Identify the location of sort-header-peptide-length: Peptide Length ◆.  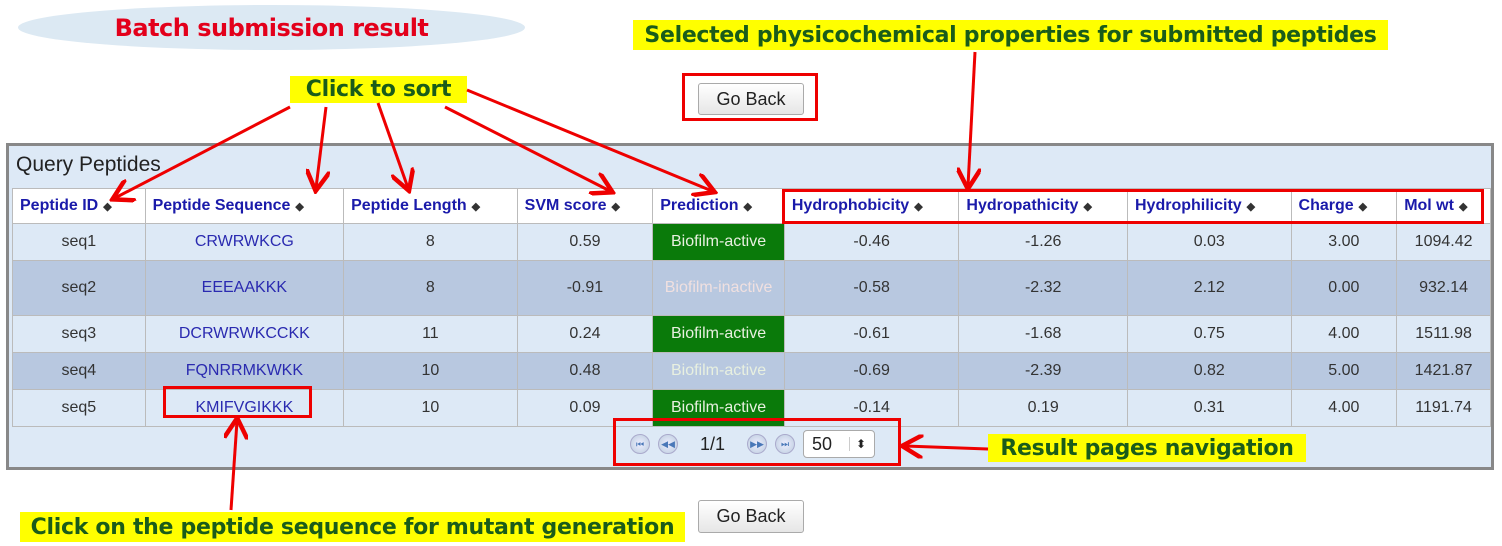
(430, 206).